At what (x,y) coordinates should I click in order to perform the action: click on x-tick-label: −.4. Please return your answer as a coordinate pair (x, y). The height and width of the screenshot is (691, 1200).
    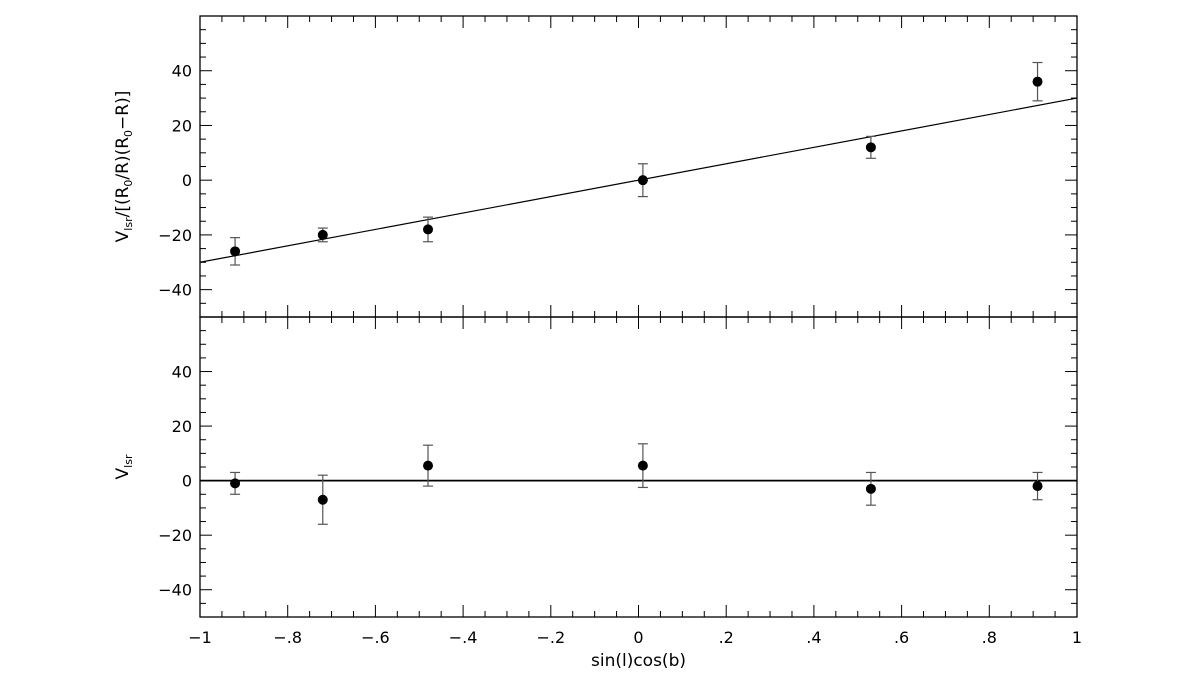
    Looking at the image, I should click on (463, 637).